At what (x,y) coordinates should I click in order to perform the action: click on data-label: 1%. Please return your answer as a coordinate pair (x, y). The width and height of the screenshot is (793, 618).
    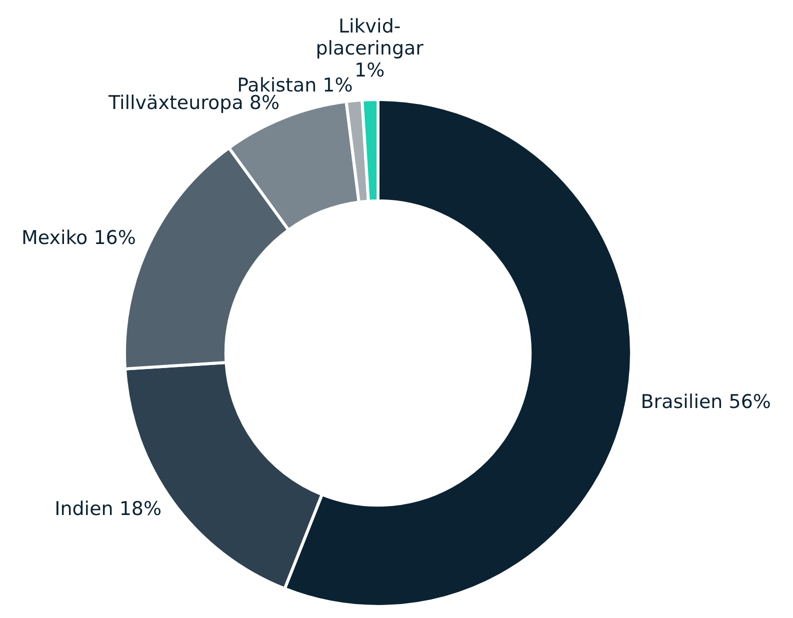
    Looking at the image, I should click on (369, 70).